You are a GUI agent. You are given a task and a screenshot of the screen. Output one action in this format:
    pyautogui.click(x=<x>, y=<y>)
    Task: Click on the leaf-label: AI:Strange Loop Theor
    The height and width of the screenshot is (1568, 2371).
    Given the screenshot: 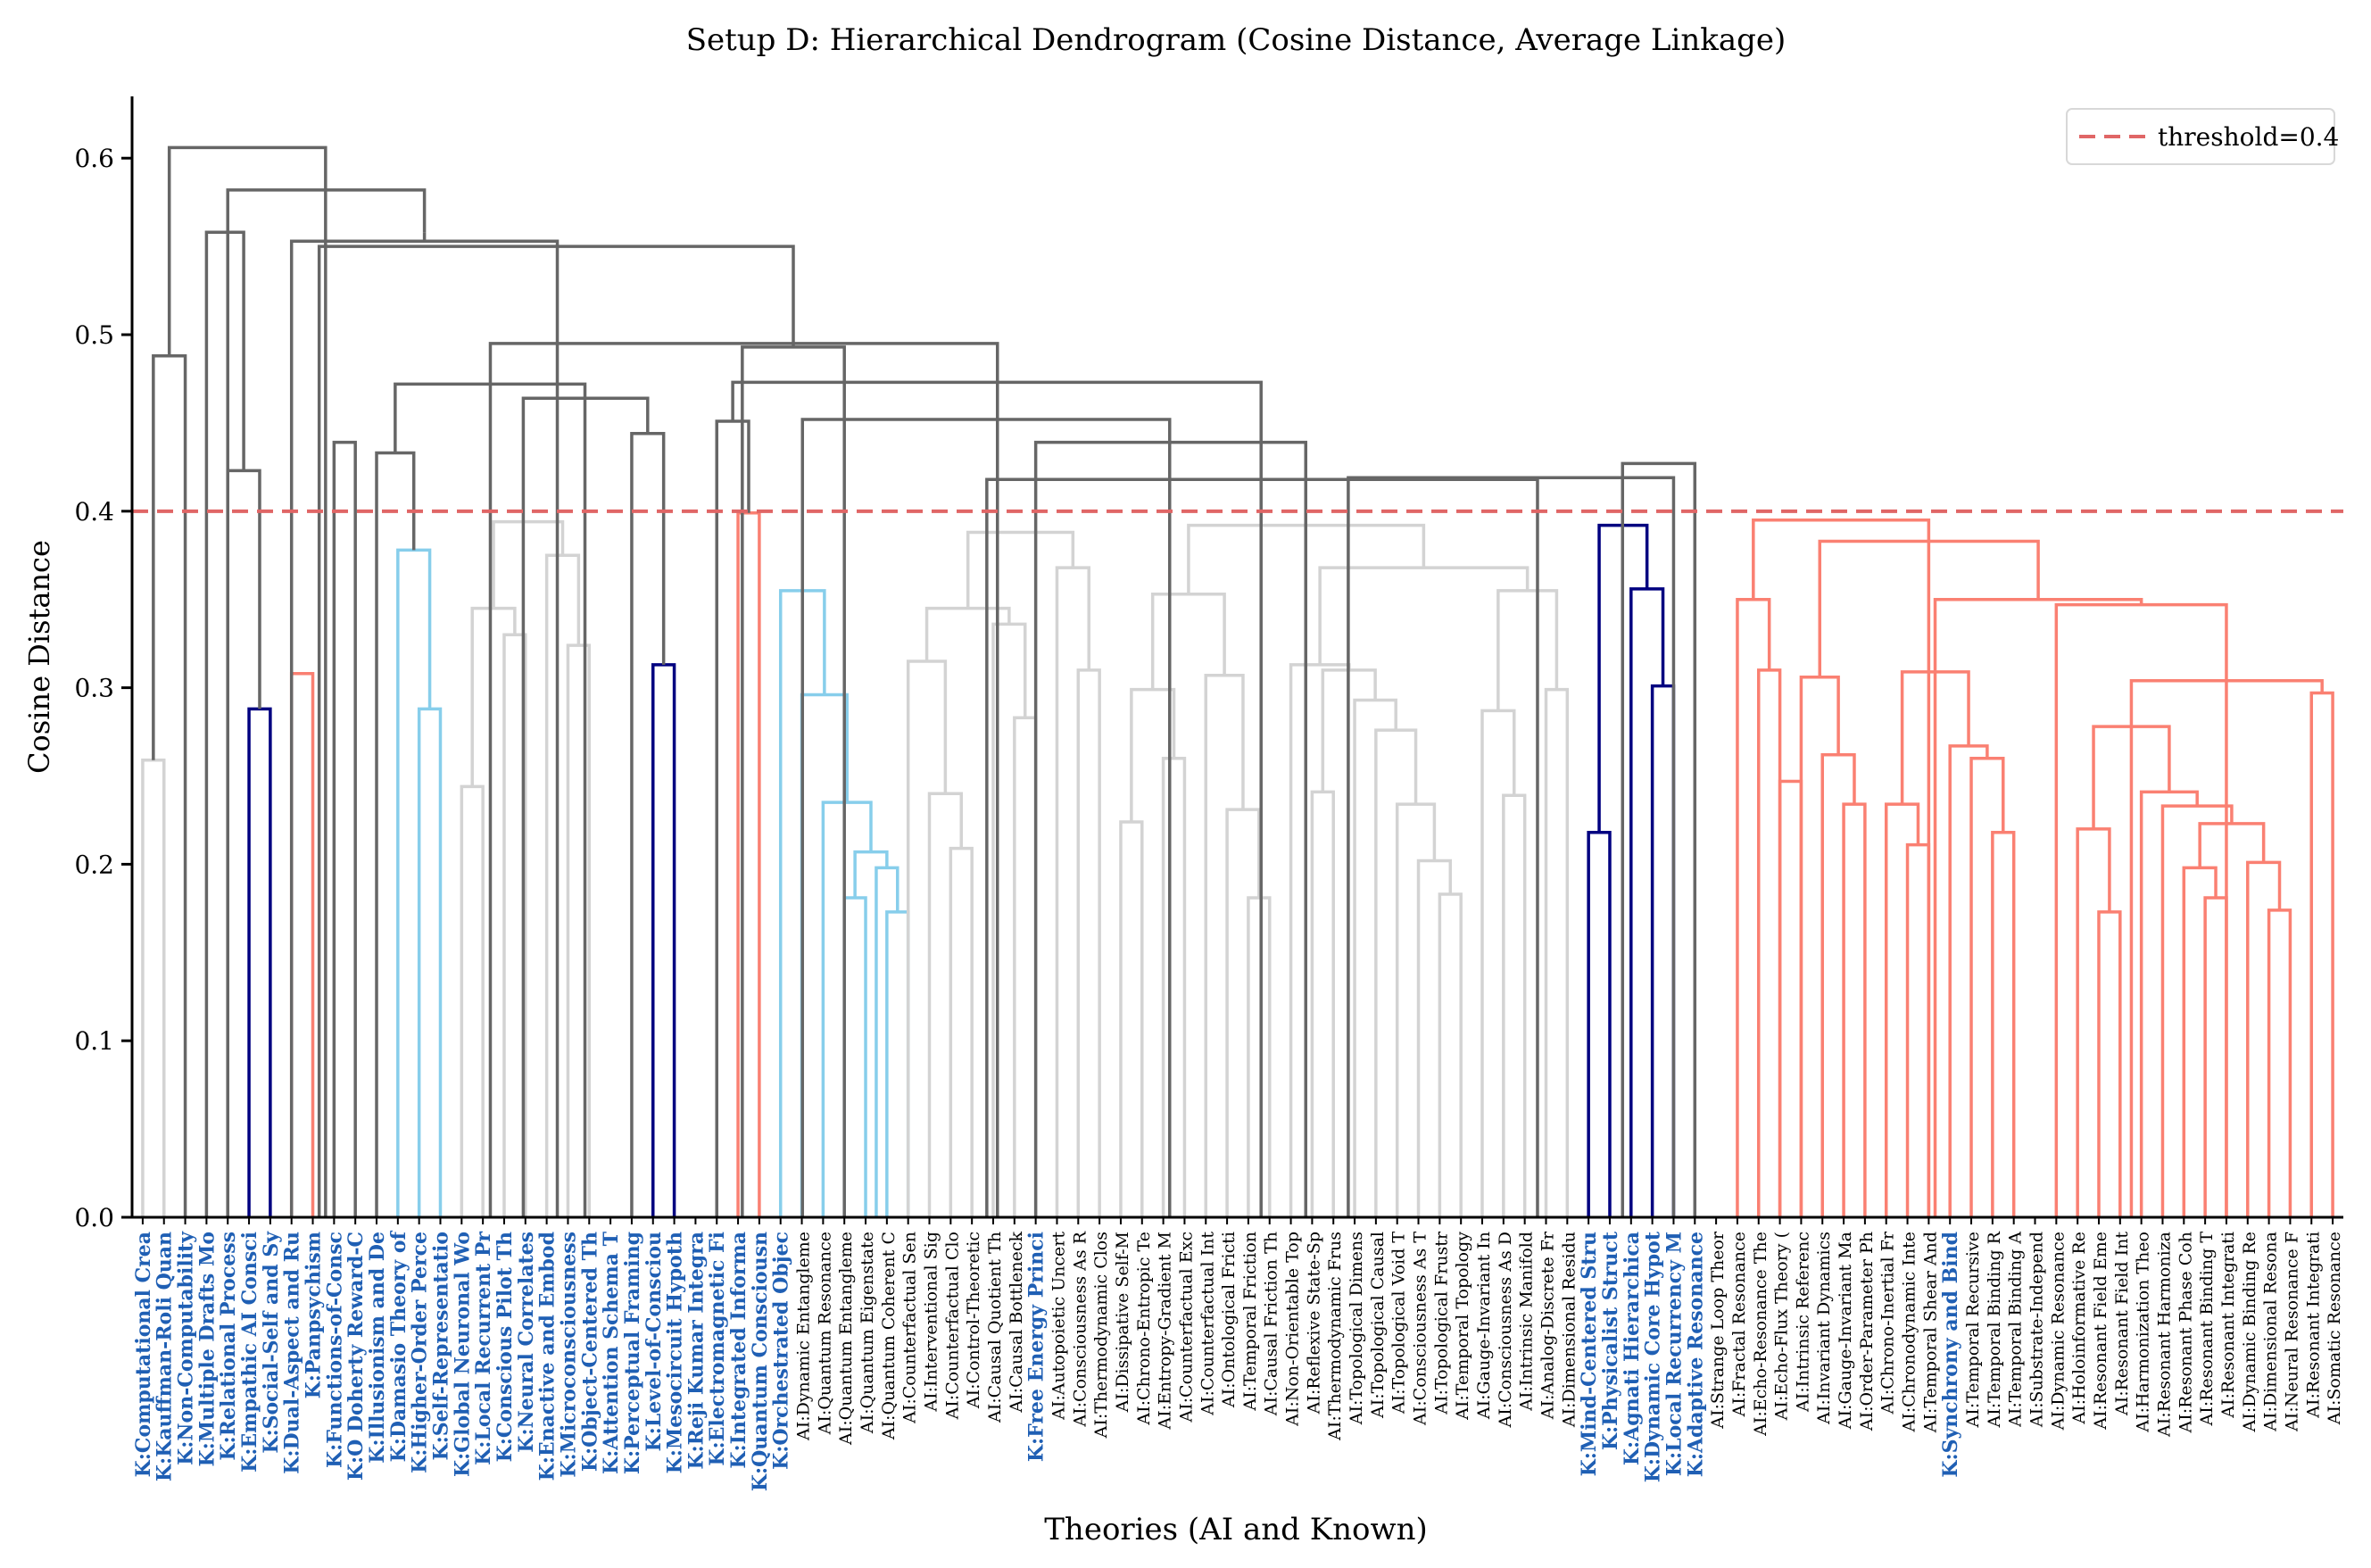 What is the action you would take?
    pyautogui.click(x=1718, y=1330)
    